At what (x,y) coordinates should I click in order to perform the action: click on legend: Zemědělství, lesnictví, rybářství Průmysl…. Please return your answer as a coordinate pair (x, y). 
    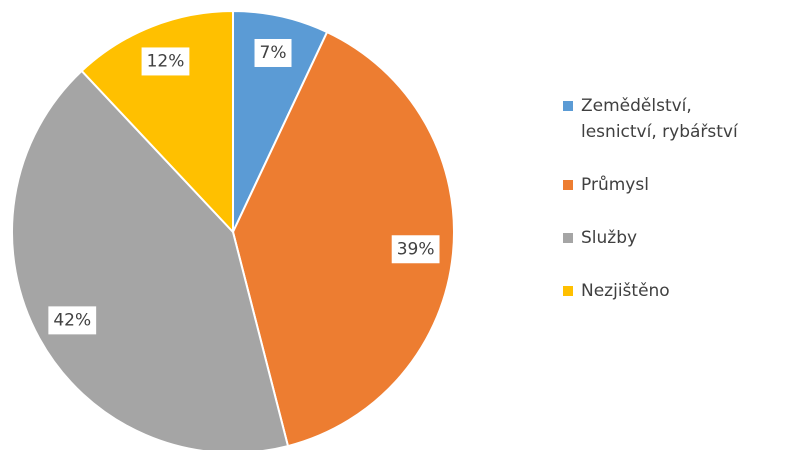
    Looking at the image, I should click on (663, 198).